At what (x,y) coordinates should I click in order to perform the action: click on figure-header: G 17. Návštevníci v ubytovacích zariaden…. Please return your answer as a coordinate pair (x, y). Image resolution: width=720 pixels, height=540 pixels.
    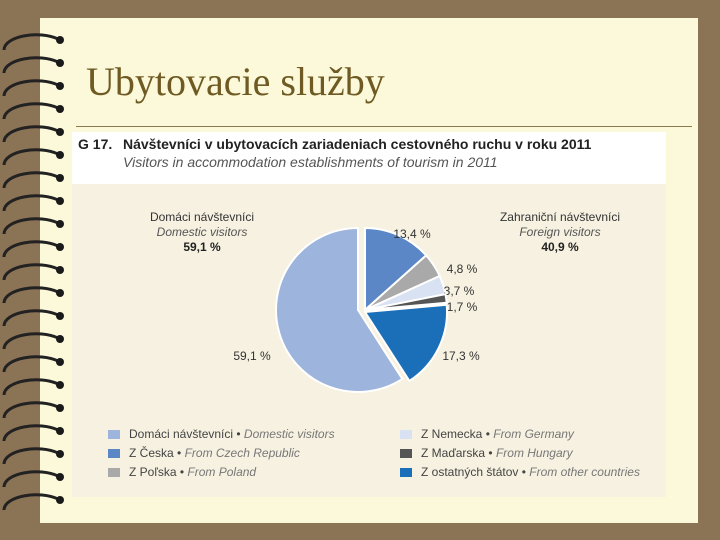
    Looking at the image, I should click on (369, 158).